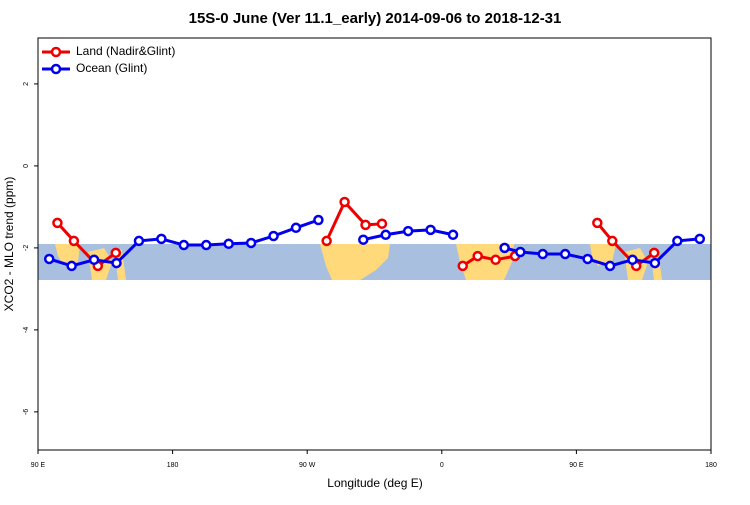 The width and height of the screenshot is (750, 505). Describe the element at coordinates (9, 244) in the screenshot. I see `y-axis-label: XCO2 - MLO trend (ppm)` at that location.